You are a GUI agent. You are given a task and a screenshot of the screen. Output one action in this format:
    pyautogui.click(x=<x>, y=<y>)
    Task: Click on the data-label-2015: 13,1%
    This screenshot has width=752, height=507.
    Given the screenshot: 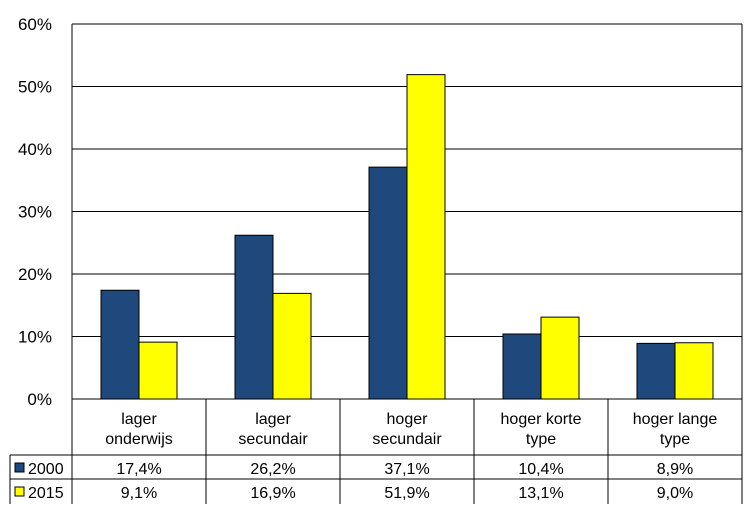 What is the action you would take?
    pyautogui.click(x=540, y=493)
    